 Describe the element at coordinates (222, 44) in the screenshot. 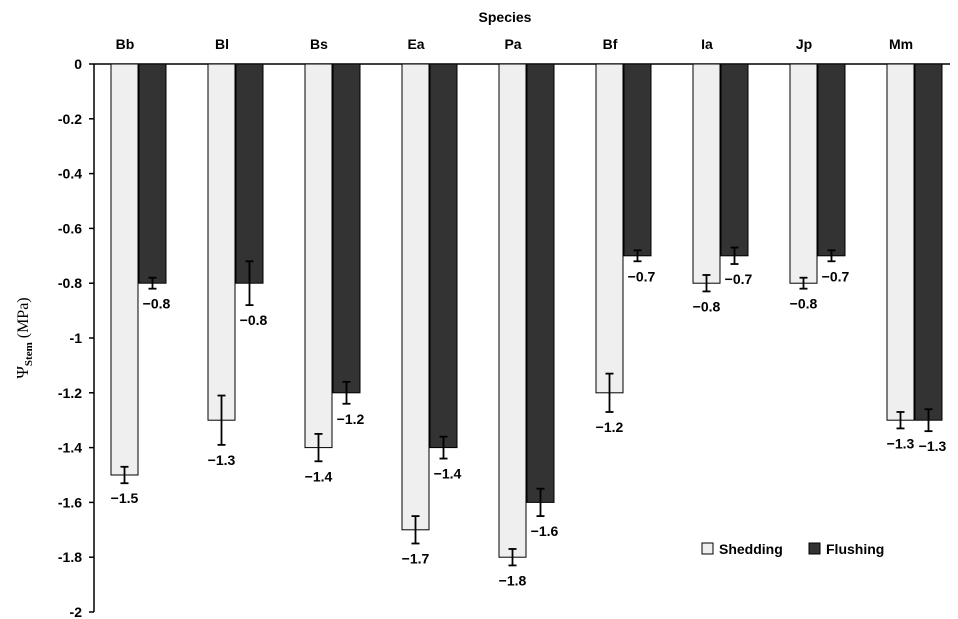

I see `x-category-label: Bl` at that location.